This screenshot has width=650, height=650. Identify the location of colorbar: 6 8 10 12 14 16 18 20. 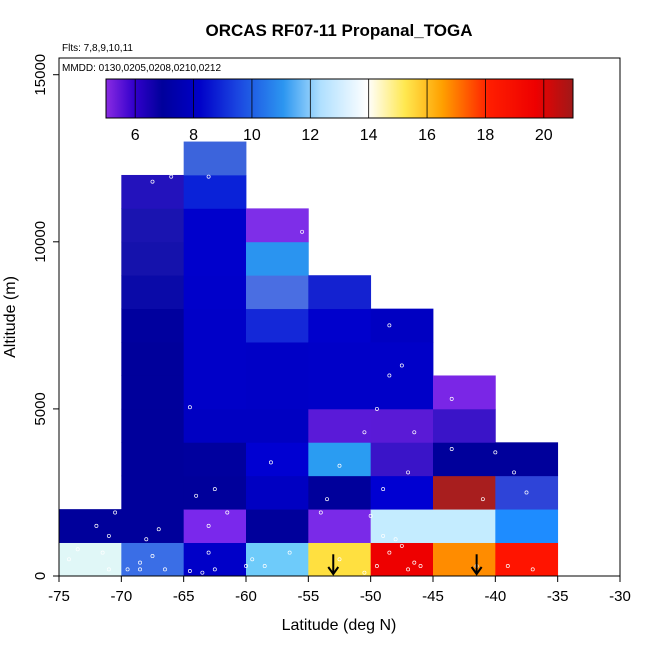
(339, 111).